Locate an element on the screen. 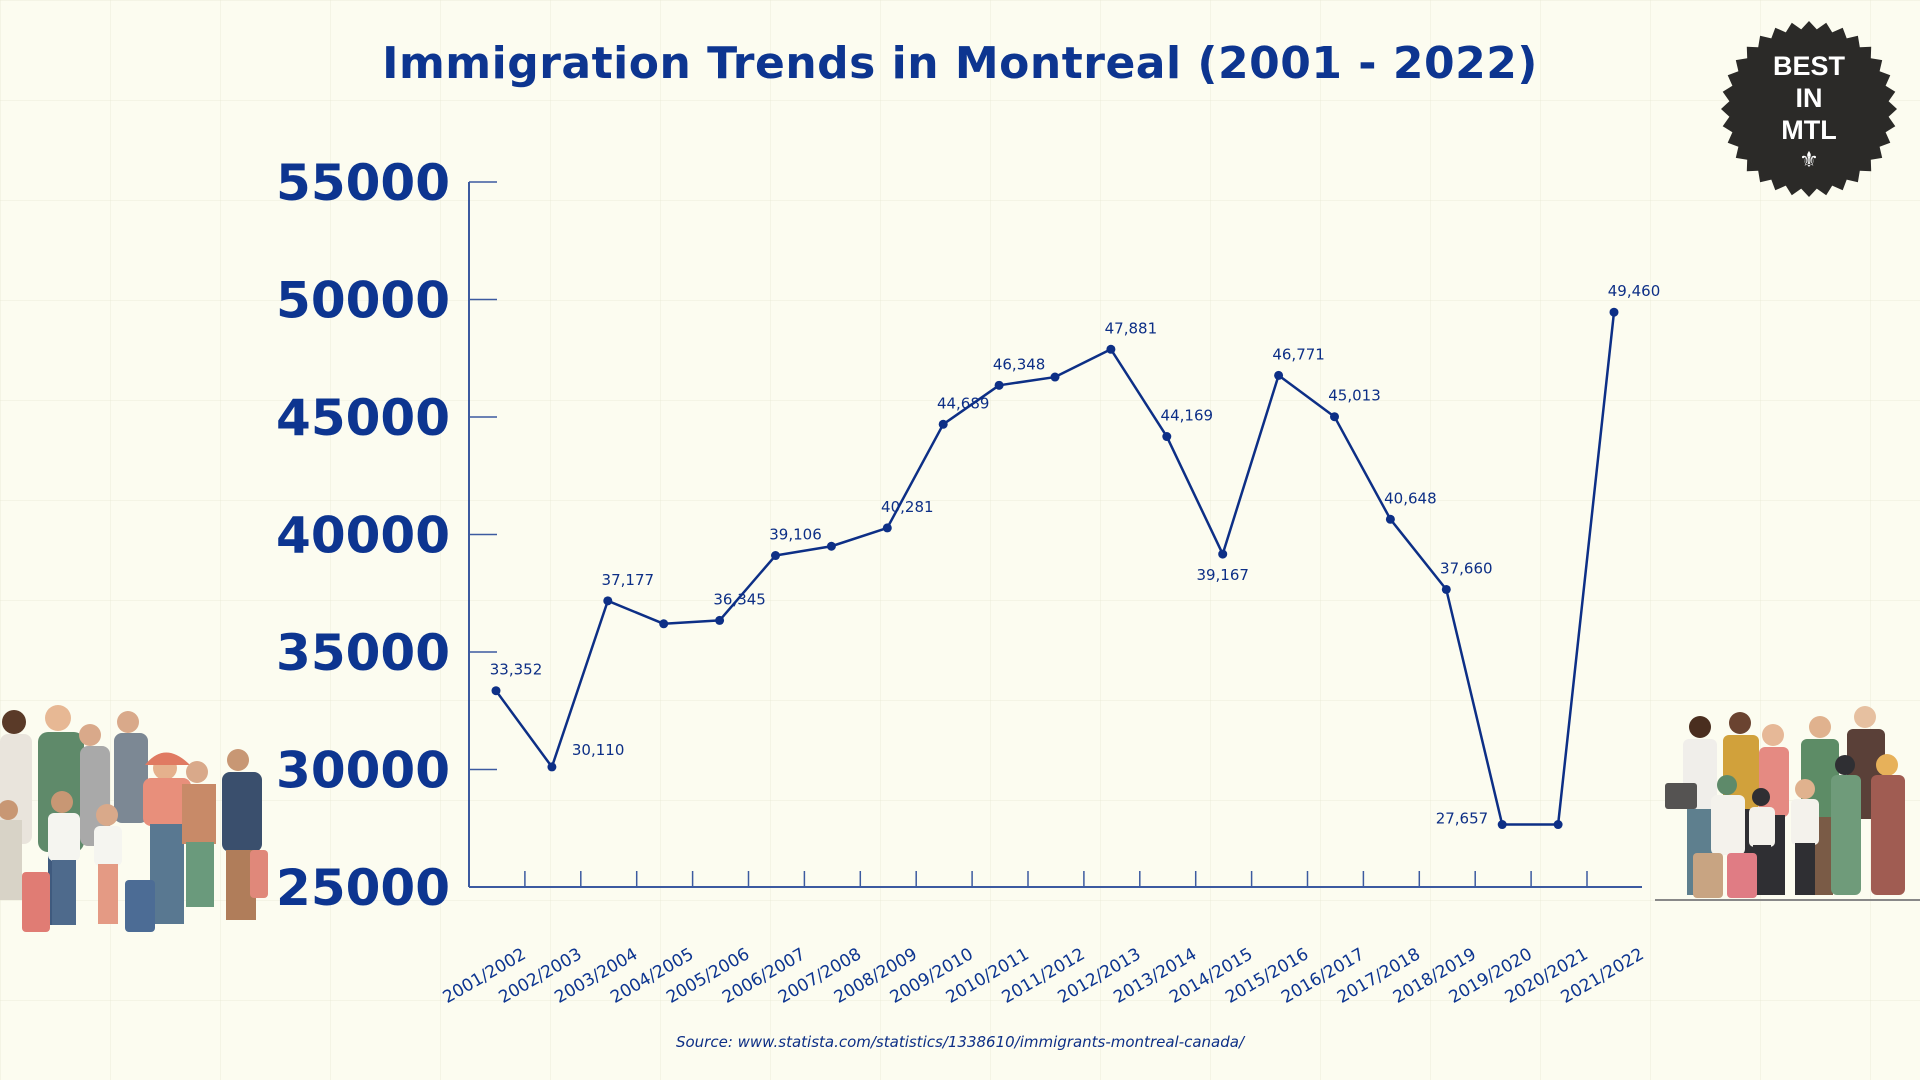 Image resolution: width=1920 pixels, height=1080 pixels. y-tick-label: 30000 is located at coordinates (363, 771).